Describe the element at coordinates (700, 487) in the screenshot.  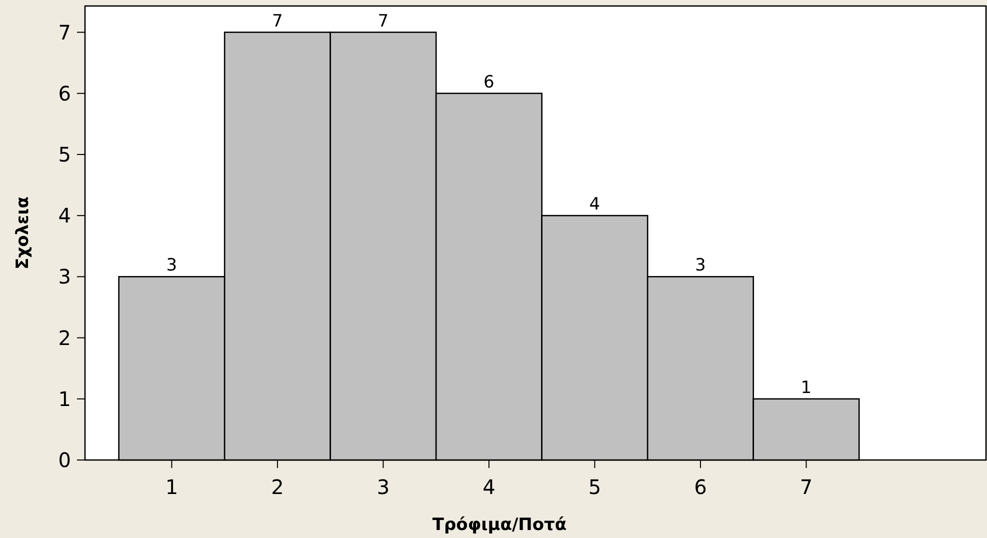
I see `x-tick-label: 6` at that location.